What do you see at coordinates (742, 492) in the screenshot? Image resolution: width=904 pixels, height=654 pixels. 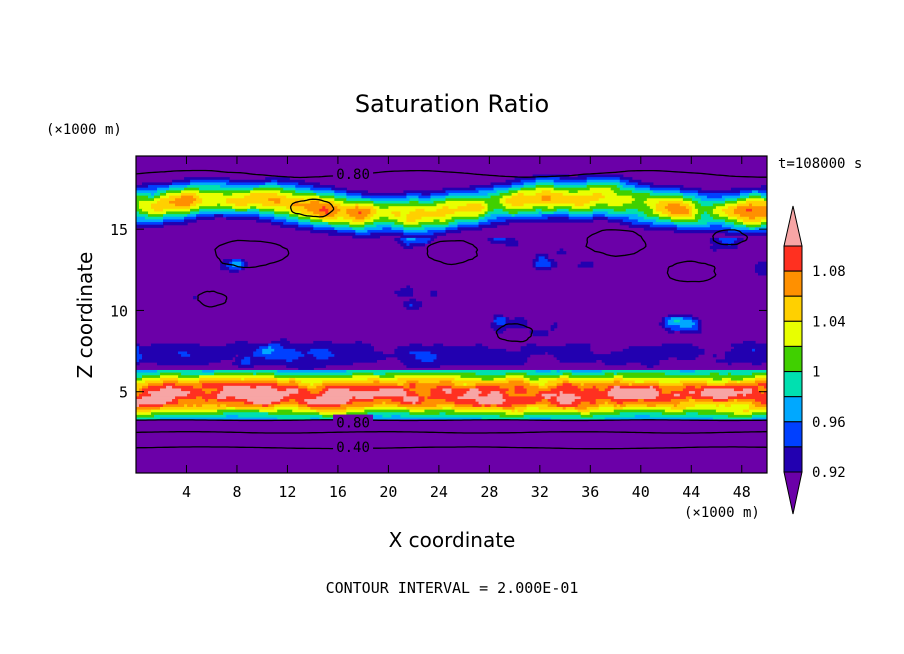 I see `x-tick-label: 48` at bounding box center [742, 492].